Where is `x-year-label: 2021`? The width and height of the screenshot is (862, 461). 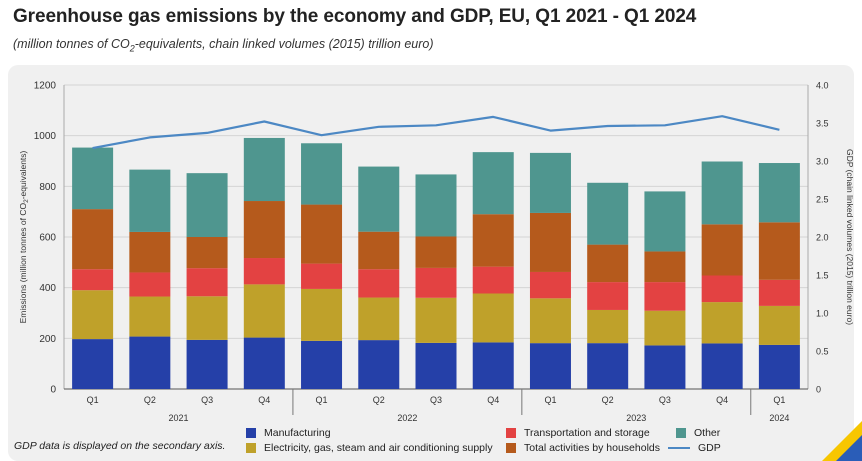 x-year-label: 2021 is located at coordinates (178, 418).